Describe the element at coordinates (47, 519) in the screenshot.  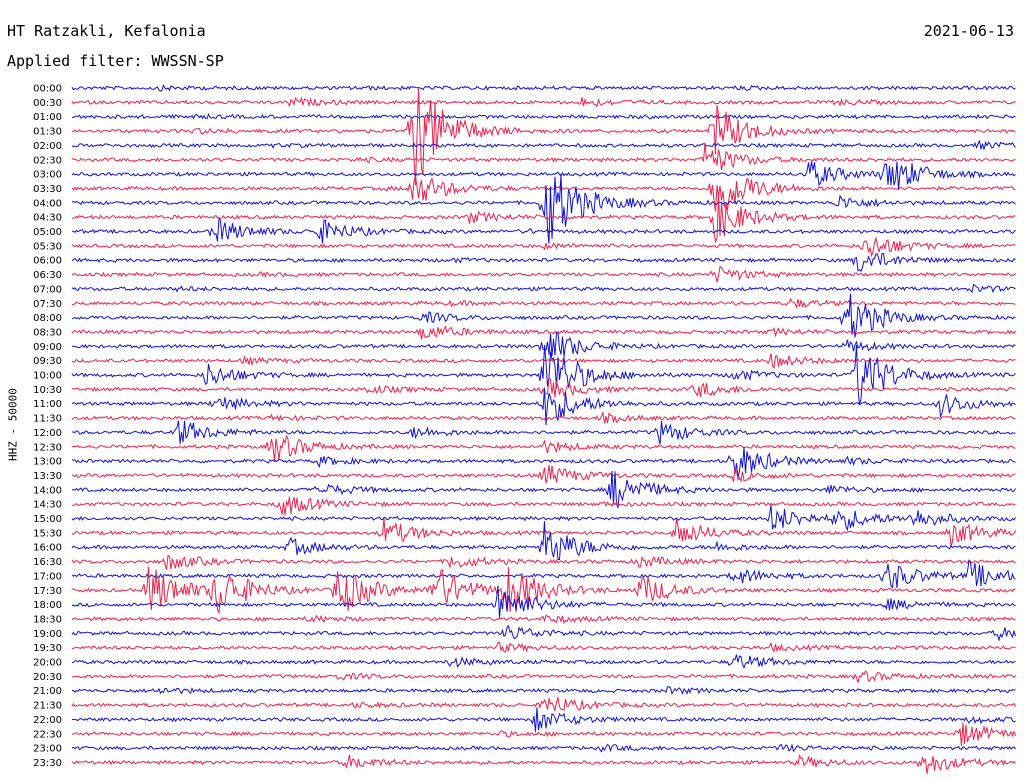
I see `time-tick-label: 15:00` at that location.